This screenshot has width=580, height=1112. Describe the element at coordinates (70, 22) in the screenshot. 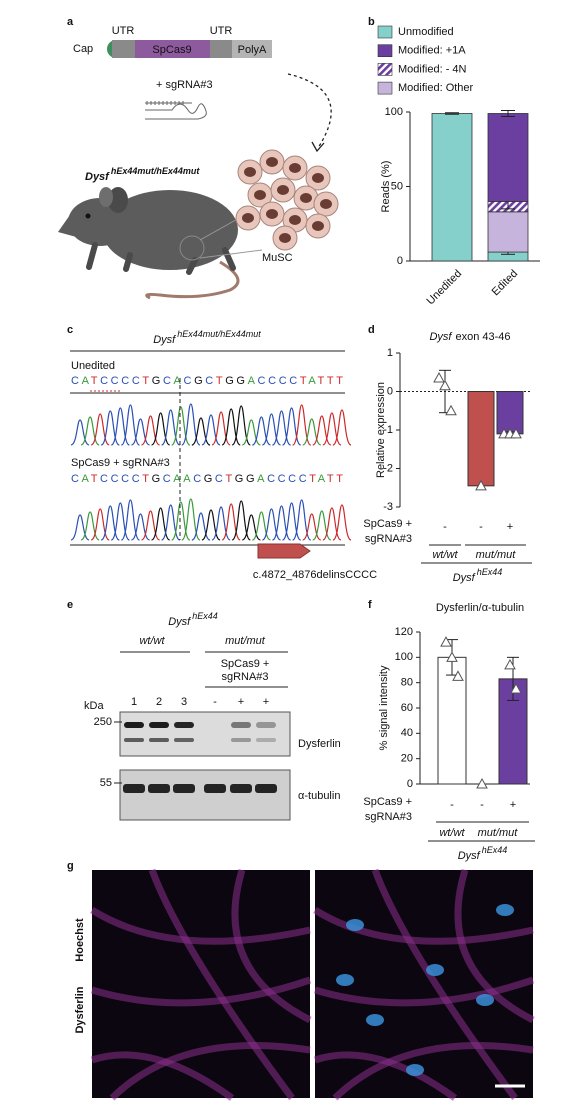

I see `panel-label: a` at that location.